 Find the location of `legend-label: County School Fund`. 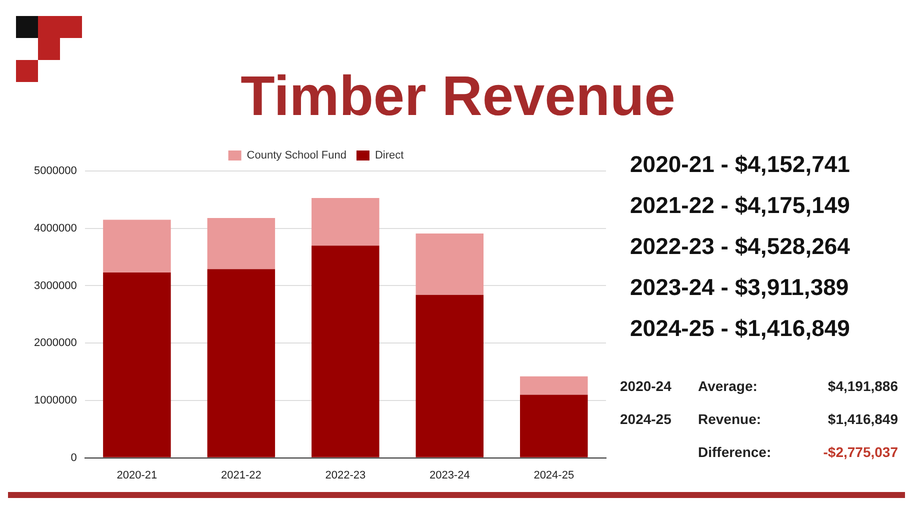

legend-label: County School Fund is located at coordinates (296, 156).